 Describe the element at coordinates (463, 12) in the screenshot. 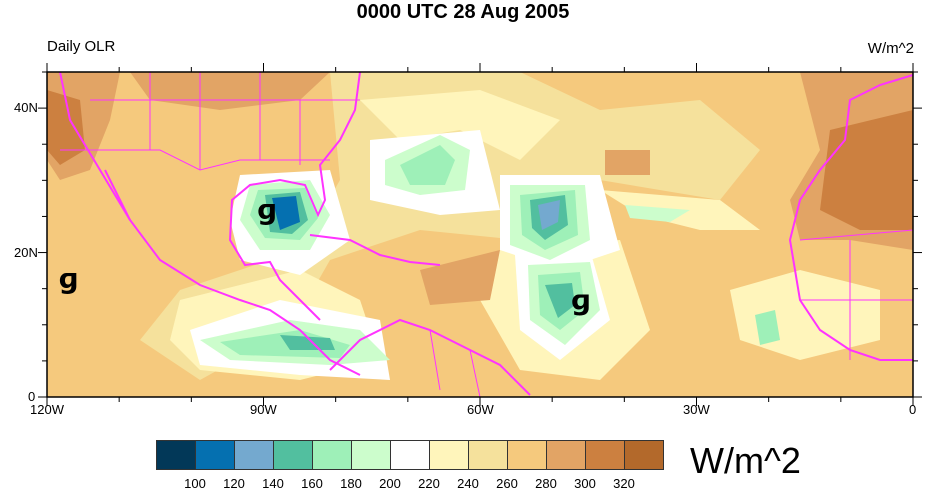

I see `plot-title: 0000 UTC 28 Aug 2005` at that location.